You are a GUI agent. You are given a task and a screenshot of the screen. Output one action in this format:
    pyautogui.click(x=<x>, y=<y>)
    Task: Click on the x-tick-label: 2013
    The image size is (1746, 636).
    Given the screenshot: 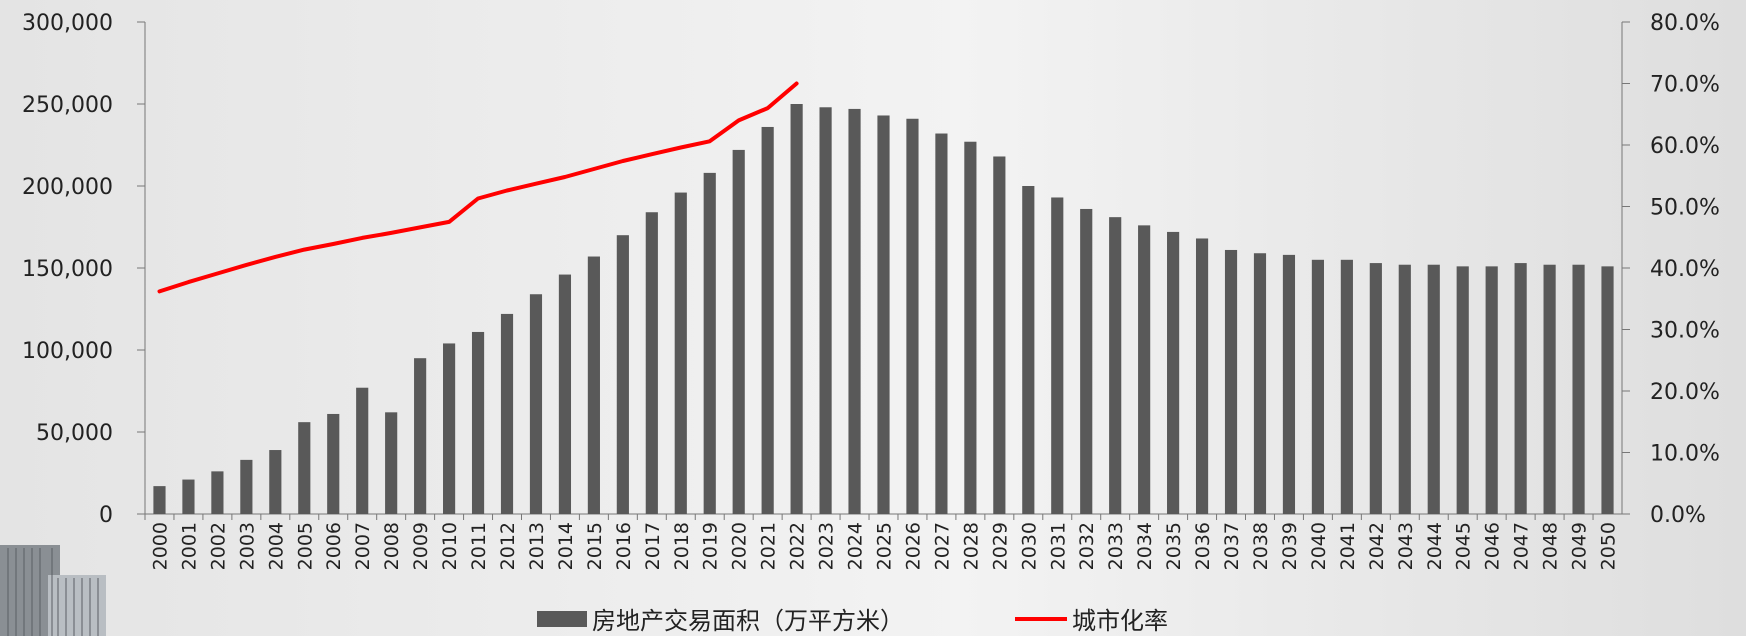 What is the action you would take?
    pyautogui.click(x=537, y=546)
    